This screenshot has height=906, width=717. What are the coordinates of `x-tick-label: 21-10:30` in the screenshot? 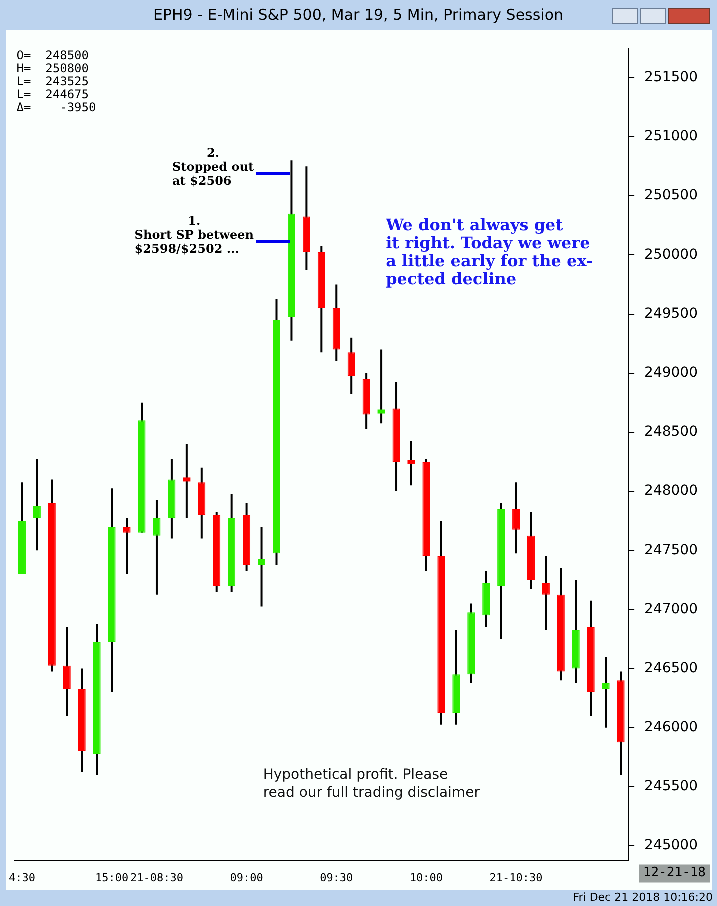 It's located at (516, 877).